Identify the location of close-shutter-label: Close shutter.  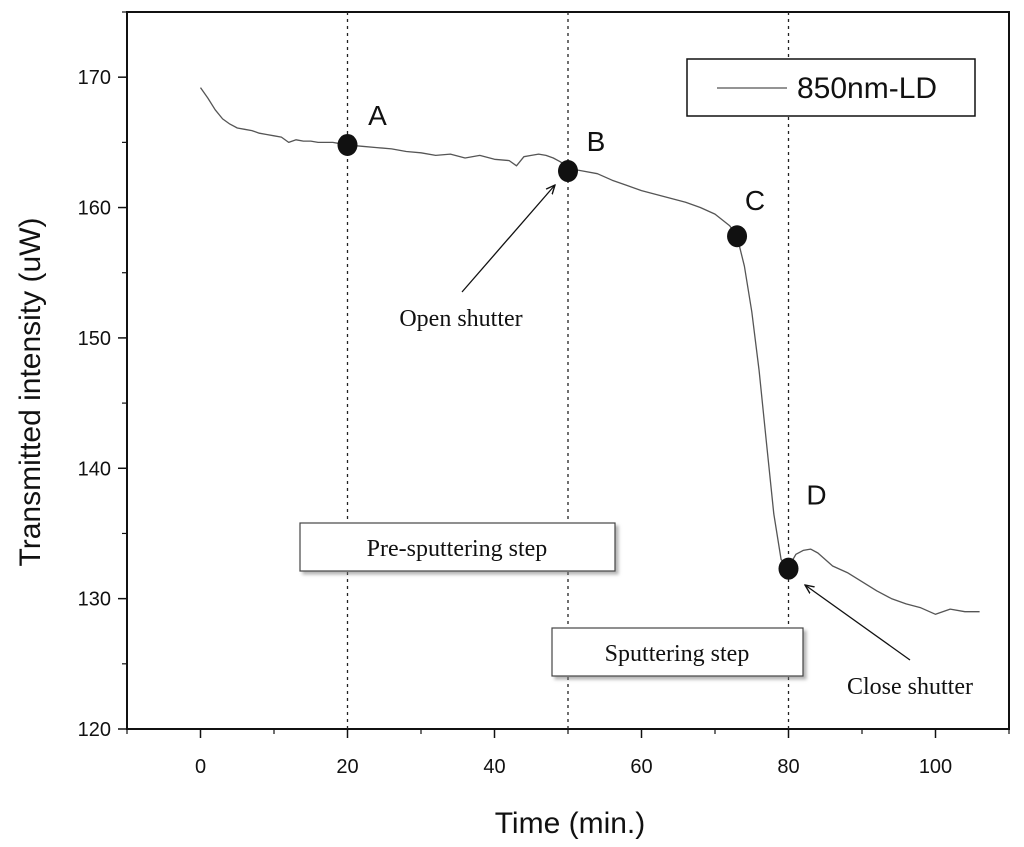
(910, 687).